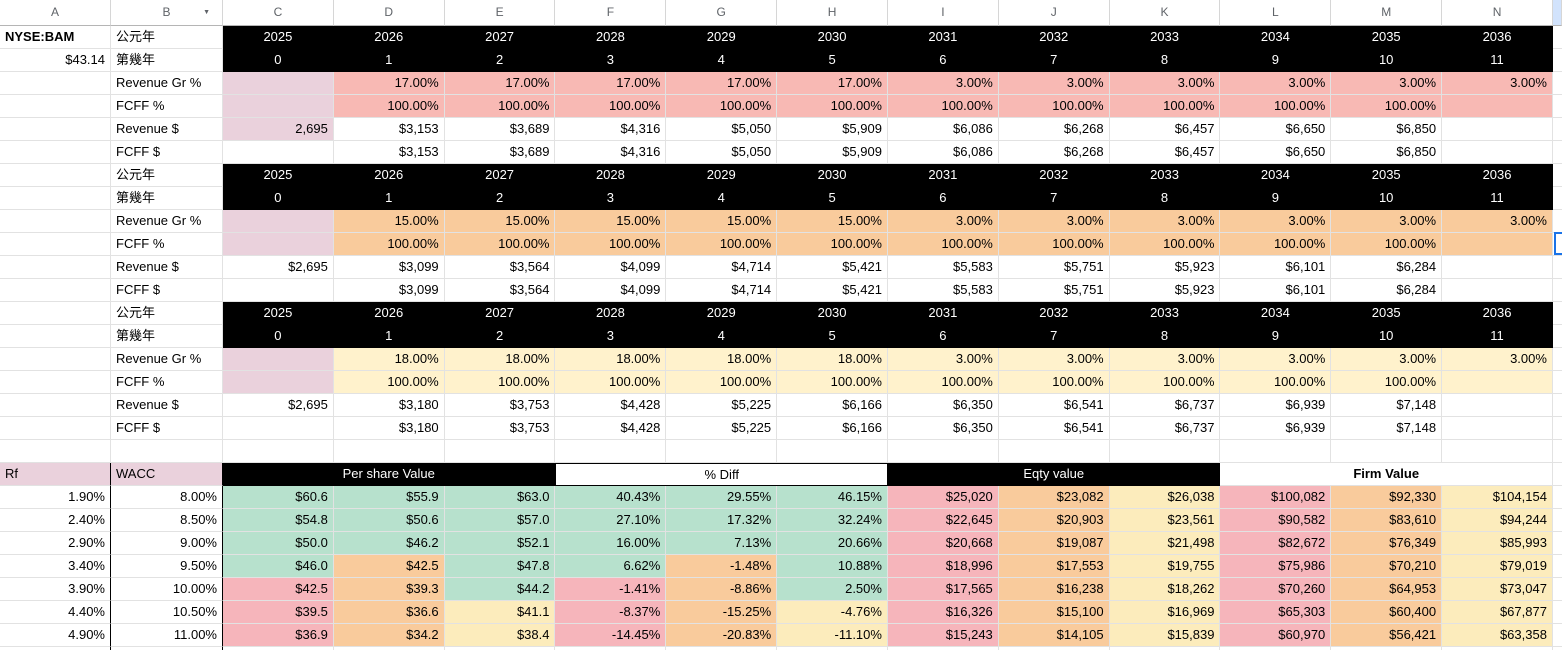 This screenshot has width=1562, height=650. Describe the element at coordinates (611, 152) in the screenshot. I see `fcff-cell: $4,316` at that location.